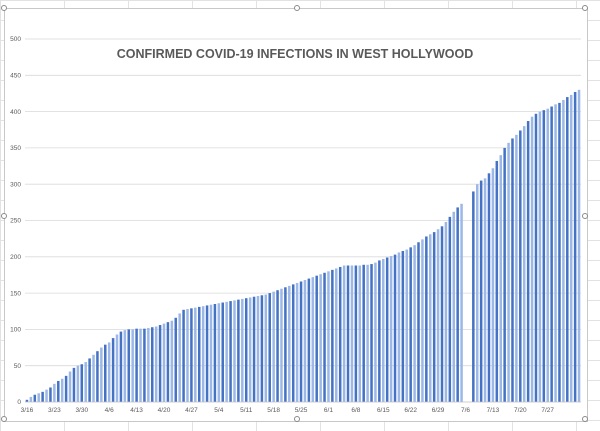 This screenshot has height=431, width=600. I want to click on resize-handle-left, so click(4, 216).